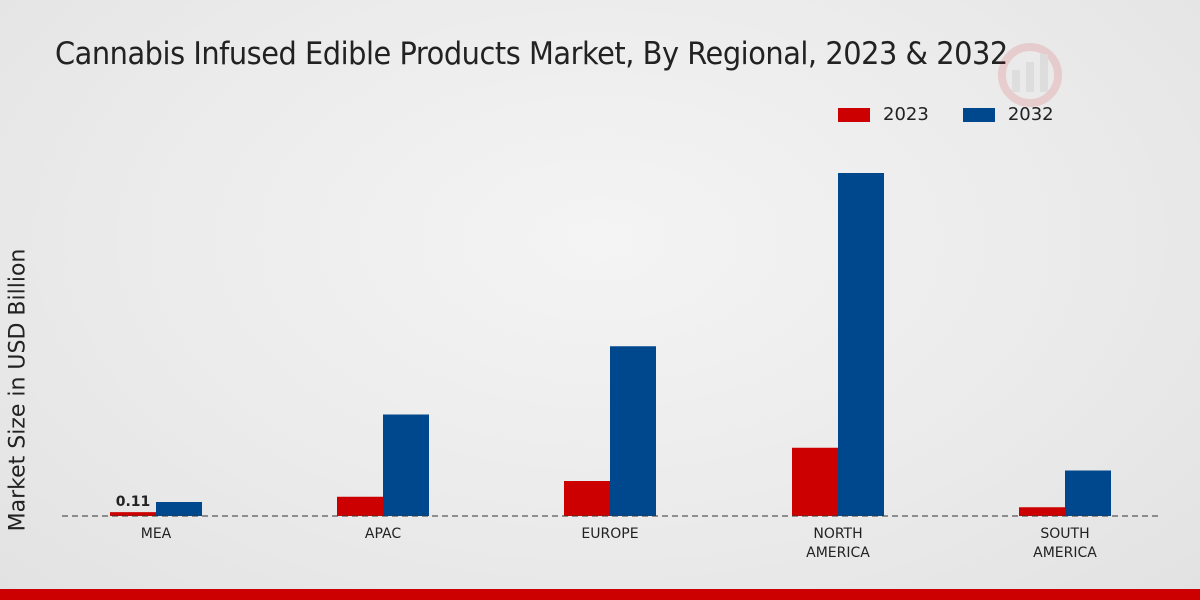 This screenshot has width=1200, height=600. I want to click on legend-item-2023: 2023, so click(883, 114).